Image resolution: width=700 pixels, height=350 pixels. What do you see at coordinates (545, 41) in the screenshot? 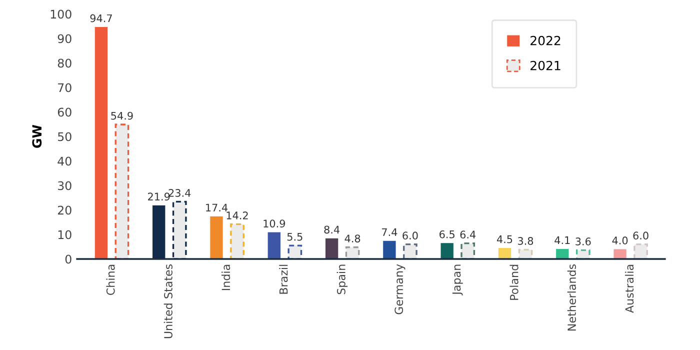
I see `legend-label: 2022` at bounding box center [545, 41].